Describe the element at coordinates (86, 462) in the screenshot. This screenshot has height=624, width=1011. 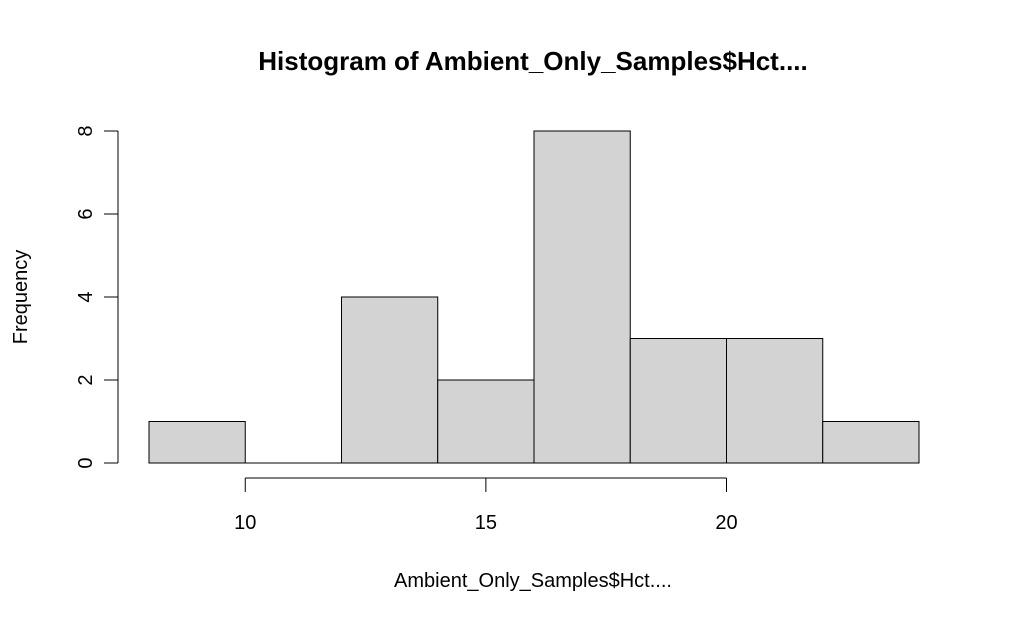
I see `y-tick-label-0: 0` at that location.